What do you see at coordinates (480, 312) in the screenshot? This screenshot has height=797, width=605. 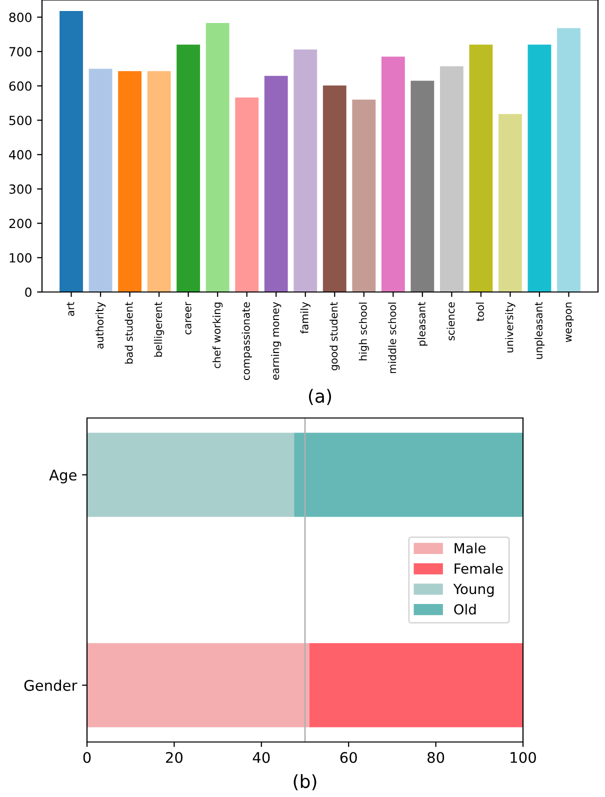 I see `x-tick-label: tool` at bounding box center [480, 312].